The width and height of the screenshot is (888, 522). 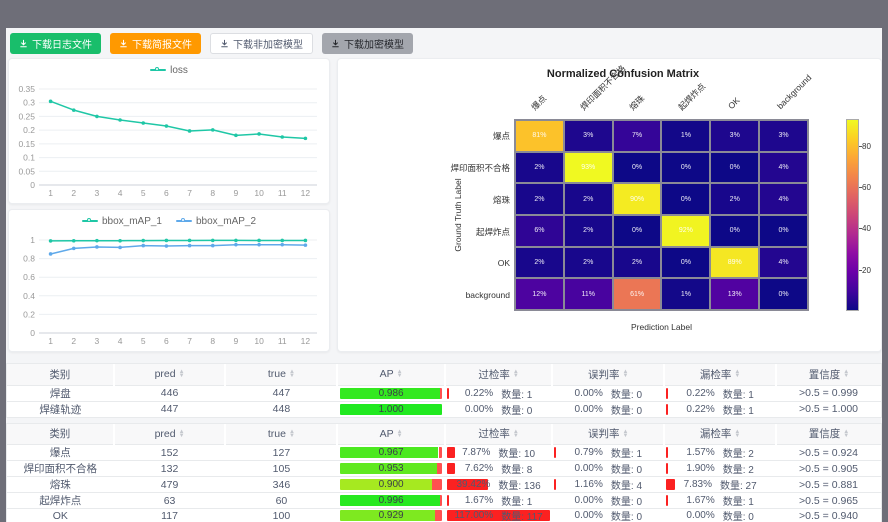 What do you see at coordinates (61, 434) in the screenshot?
I see `column-header-类别: 类别` at bounding box center [61, 434].